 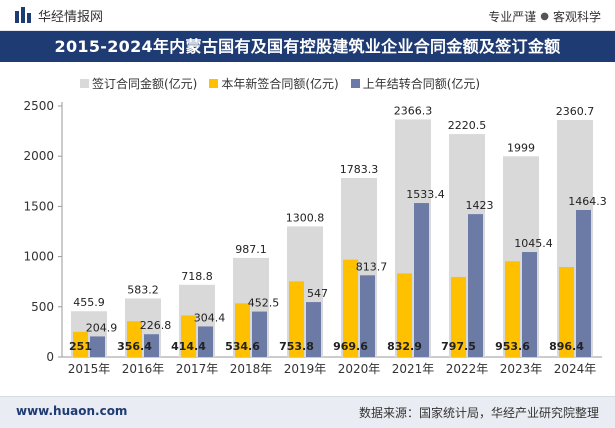 What do you see at coordinates (38, 257) in the screenshot?
I see `y-tick-label: 1000` at bounding box center [38, 257].